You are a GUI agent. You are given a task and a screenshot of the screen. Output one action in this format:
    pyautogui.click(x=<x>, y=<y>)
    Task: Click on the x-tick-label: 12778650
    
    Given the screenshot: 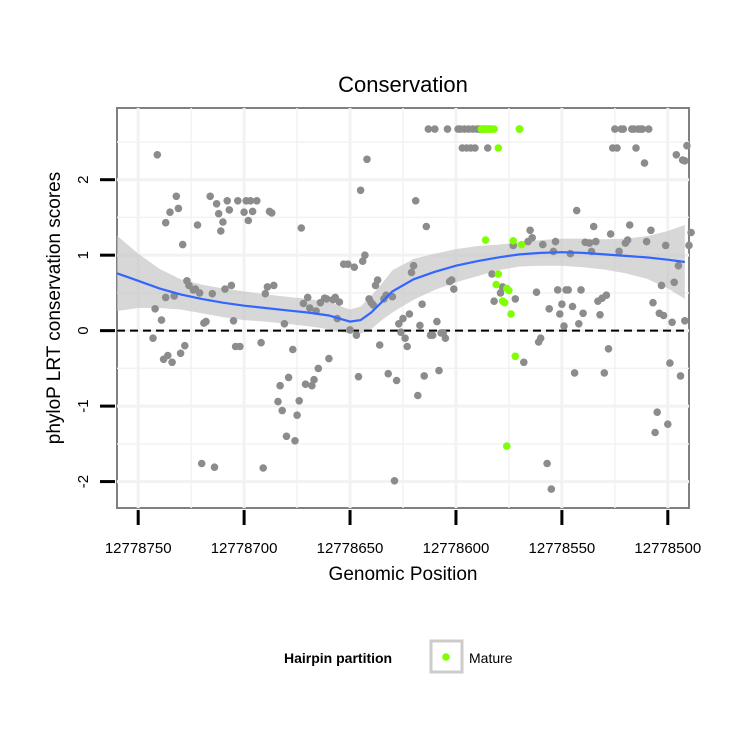 What is the action you would take?
    pyautogui.click(x=350, y=548)
    